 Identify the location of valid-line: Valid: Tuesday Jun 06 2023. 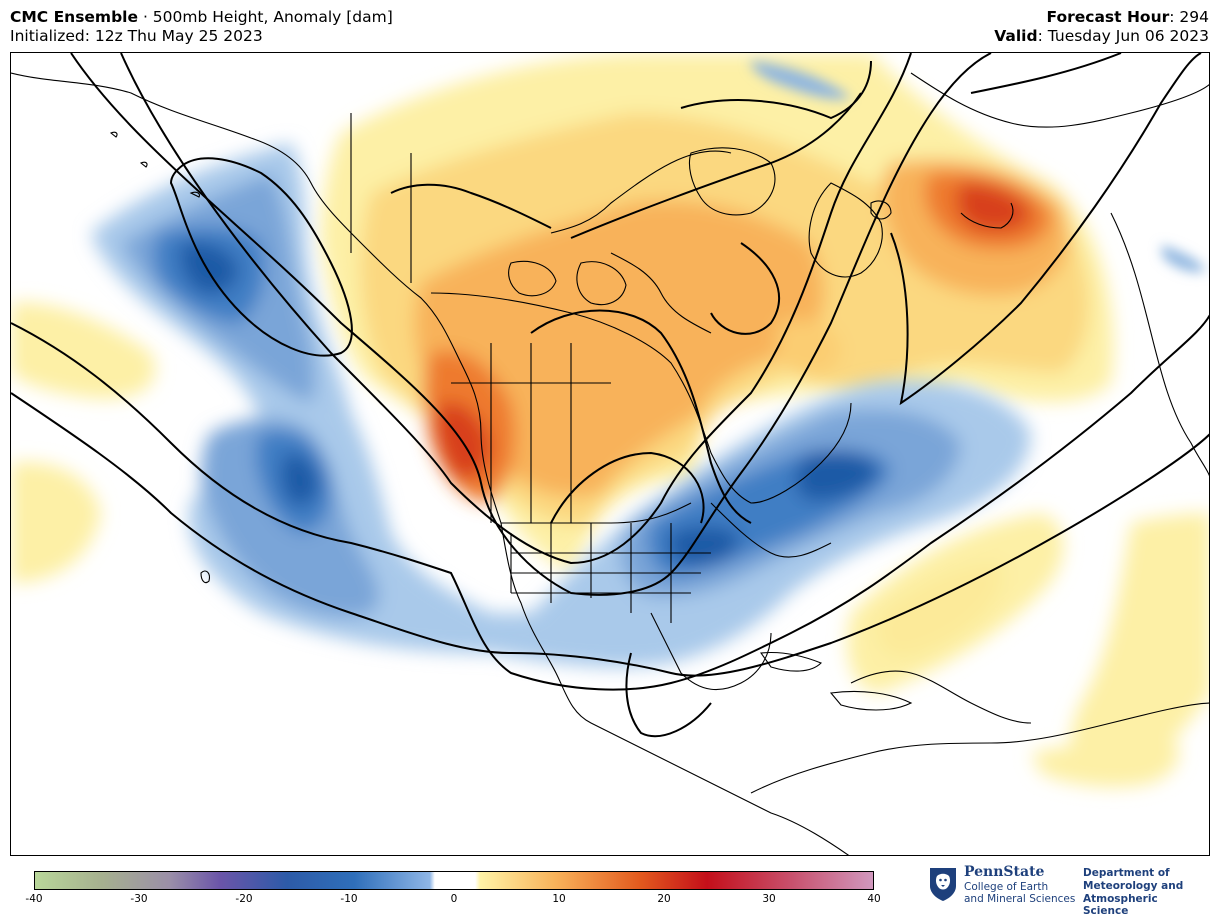
(1101, 36).